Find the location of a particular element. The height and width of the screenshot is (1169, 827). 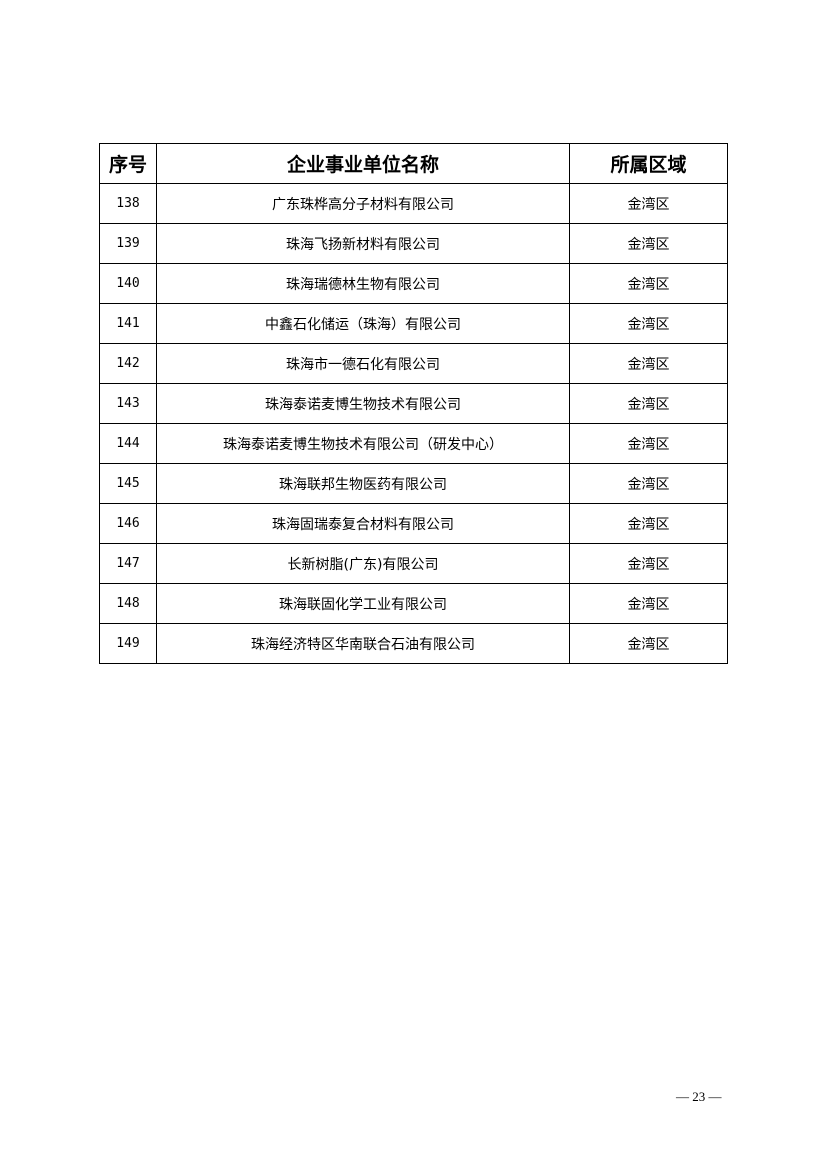

table-row: 146 珠海固瑞泰复合材料有限公司 金湾区 is located at coordinates (413, 523).